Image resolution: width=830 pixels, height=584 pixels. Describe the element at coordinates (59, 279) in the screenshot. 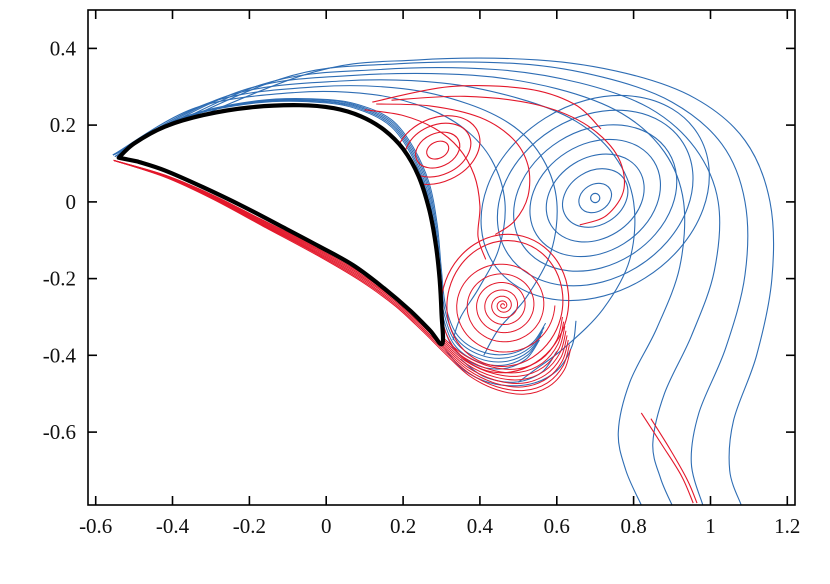

I see `y-tick-label: -0.2` at that location.